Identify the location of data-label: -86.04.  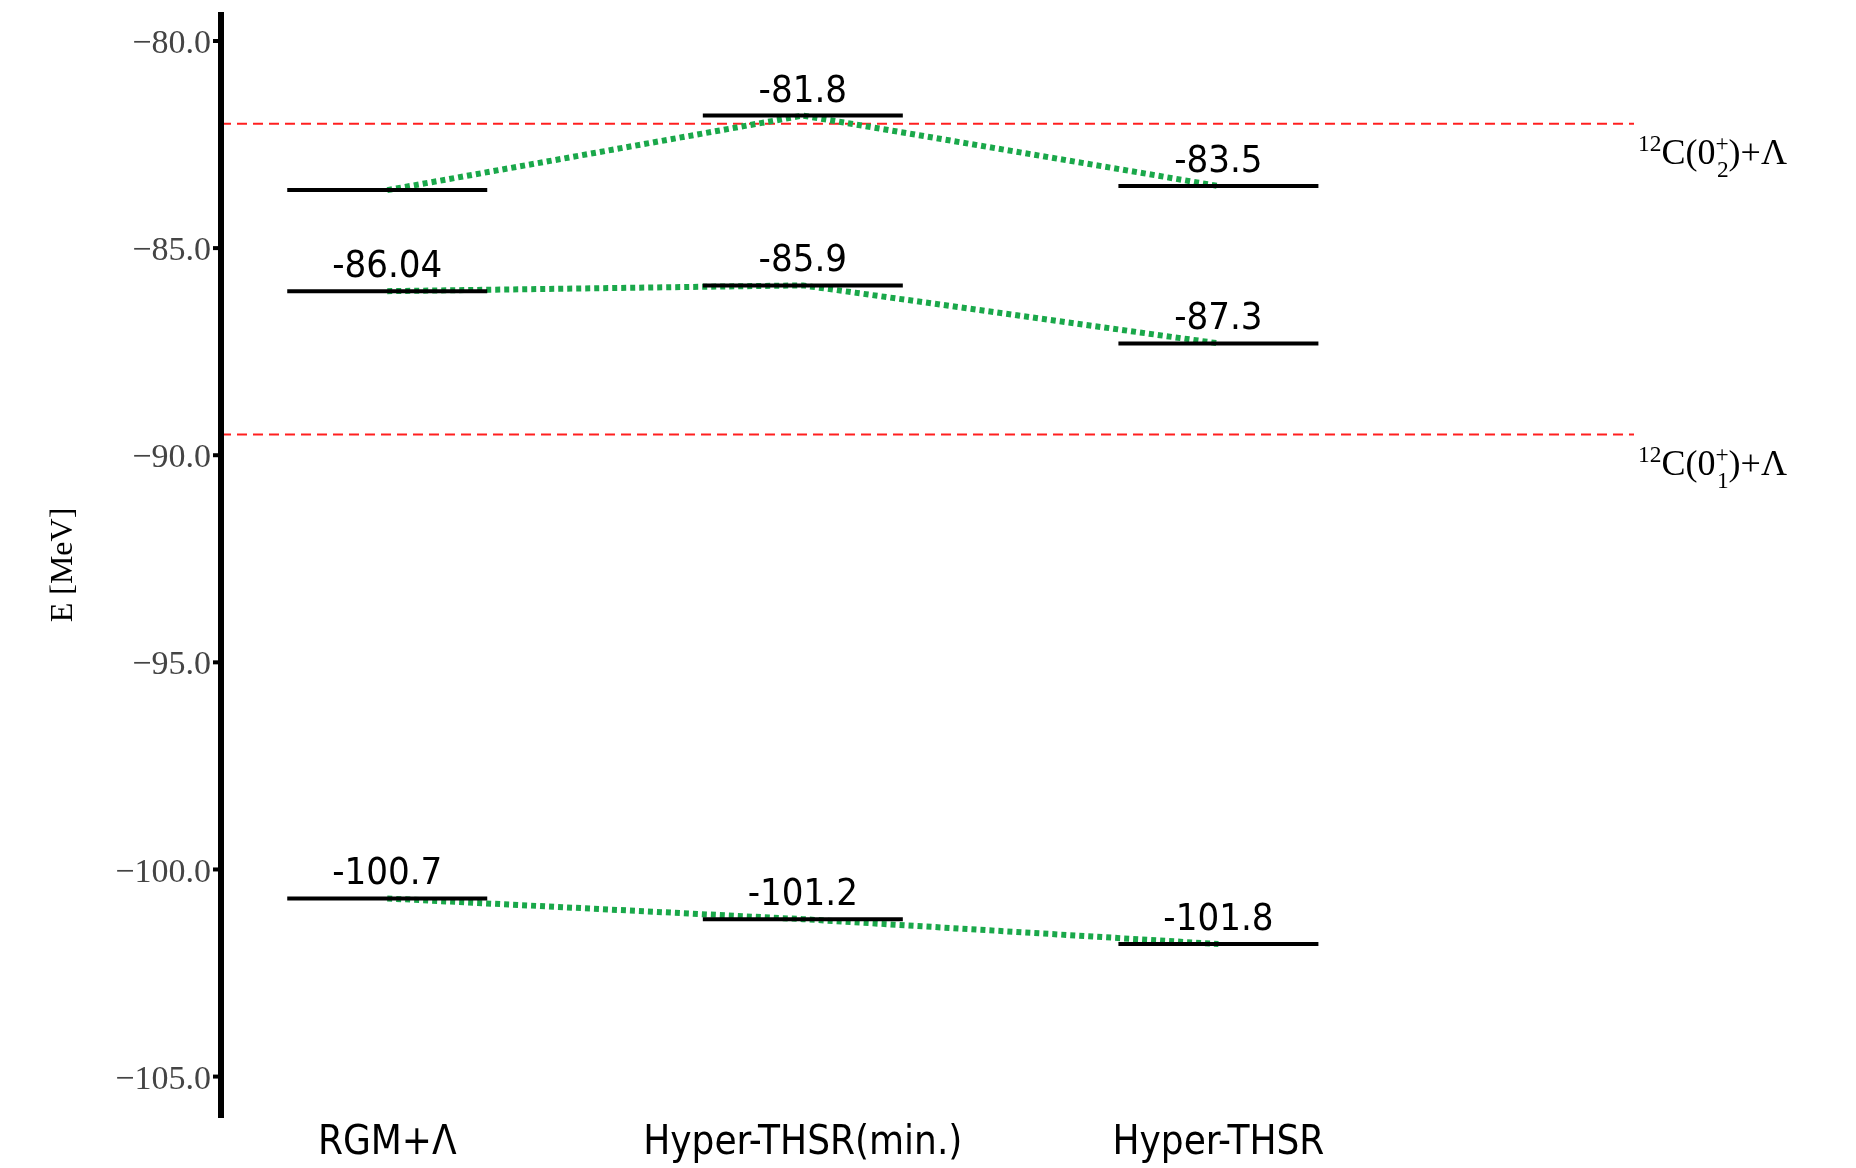
(387, 264).